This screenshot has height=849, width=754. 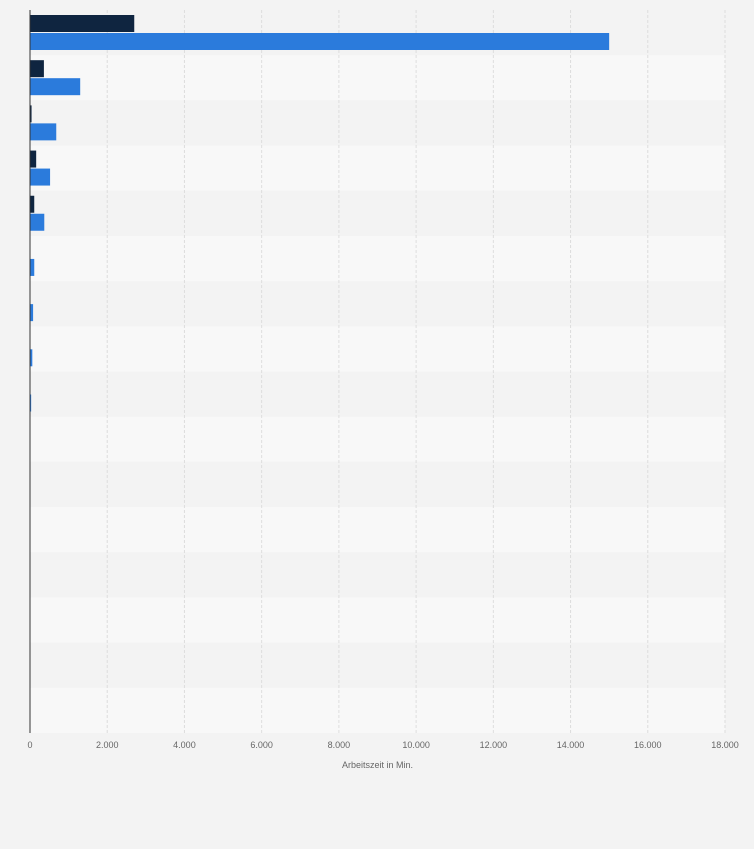 I want to click on x-tick-label: 12.000, so click(x=494, y=745).